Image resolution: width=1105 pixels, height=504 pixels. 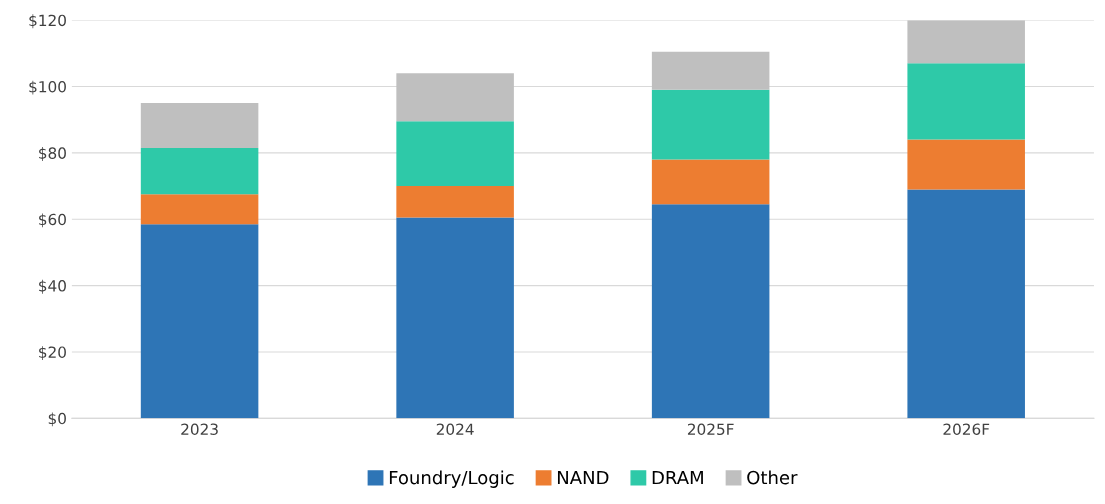 What do you see at coordinates (710, 429) in the screenshot?
I see `x-tick-label: 2025F` at bounding box center [710, 429].